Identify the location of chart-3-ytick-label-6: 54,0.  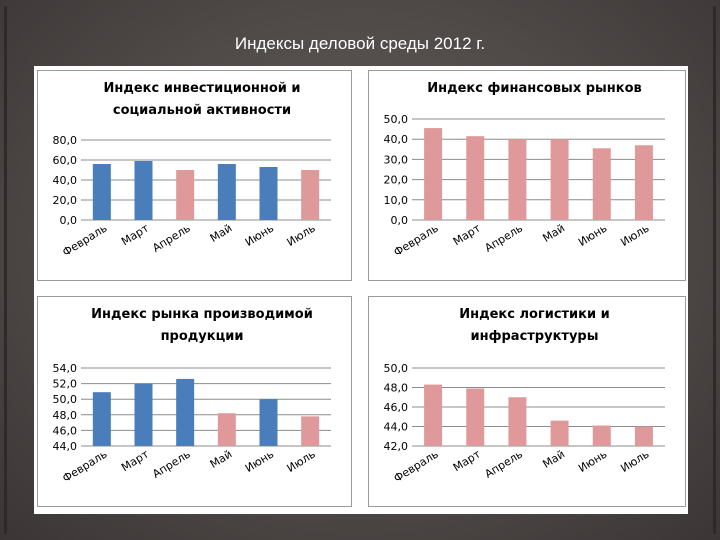
(65, 368).